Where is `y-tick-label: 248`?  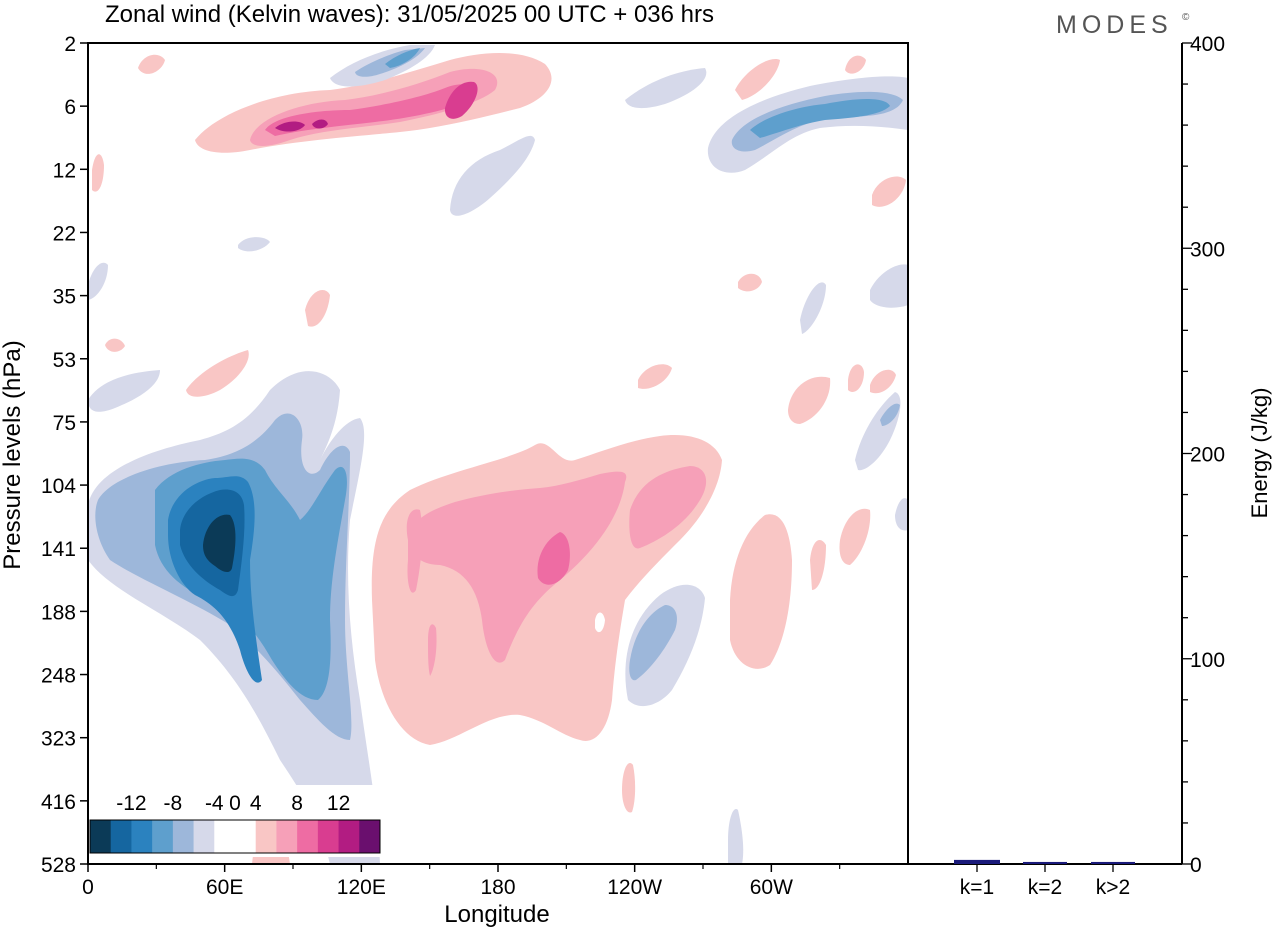
y-tick-label: 248 is located at coordinates (58, 676).